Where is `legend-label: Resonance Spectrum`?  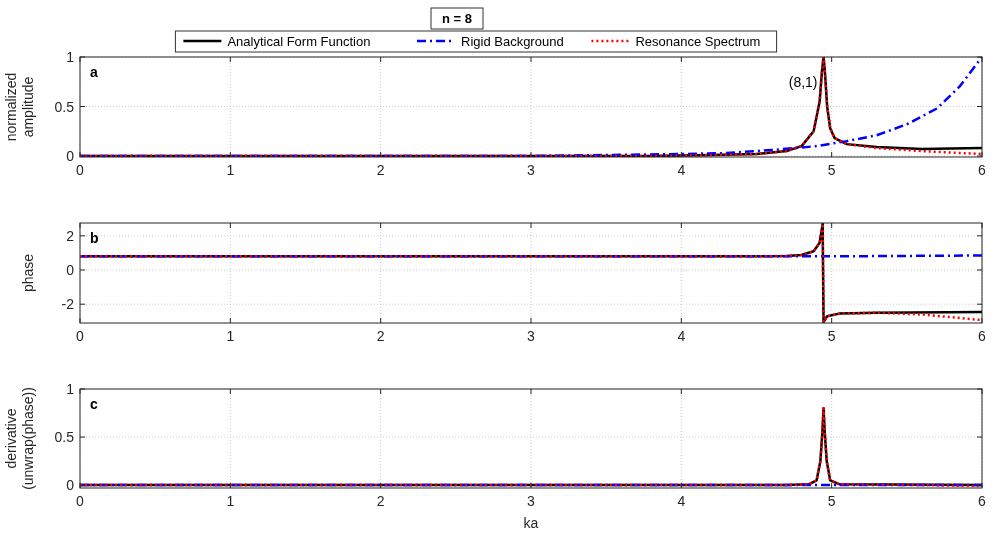 legend-label: Resonance Spectrum is located at coordinates (698, 41).